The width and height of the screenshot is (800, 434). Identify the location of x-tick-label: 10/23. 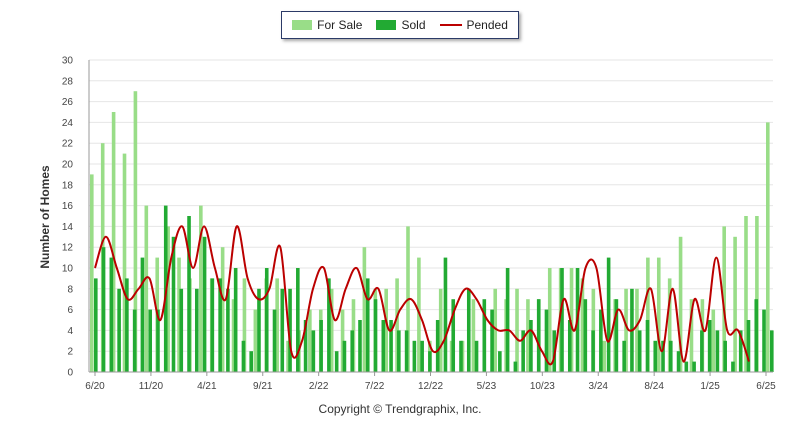
(542, 386).